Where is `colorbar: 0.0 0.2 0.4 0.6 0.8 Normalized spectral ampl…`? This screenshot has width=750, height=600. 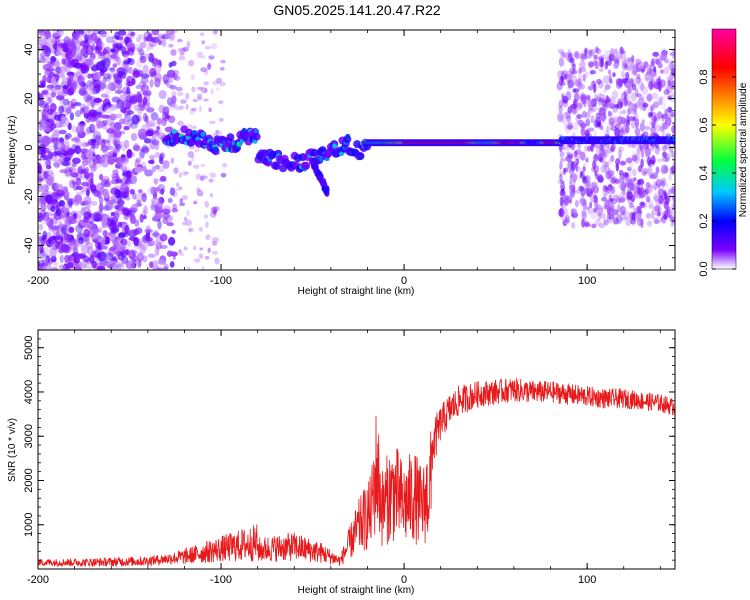 colorbar: 0.0 0.2 0.4 0.6 0.8 Normalized spectral ampl… is located at coordinates (723, 152).